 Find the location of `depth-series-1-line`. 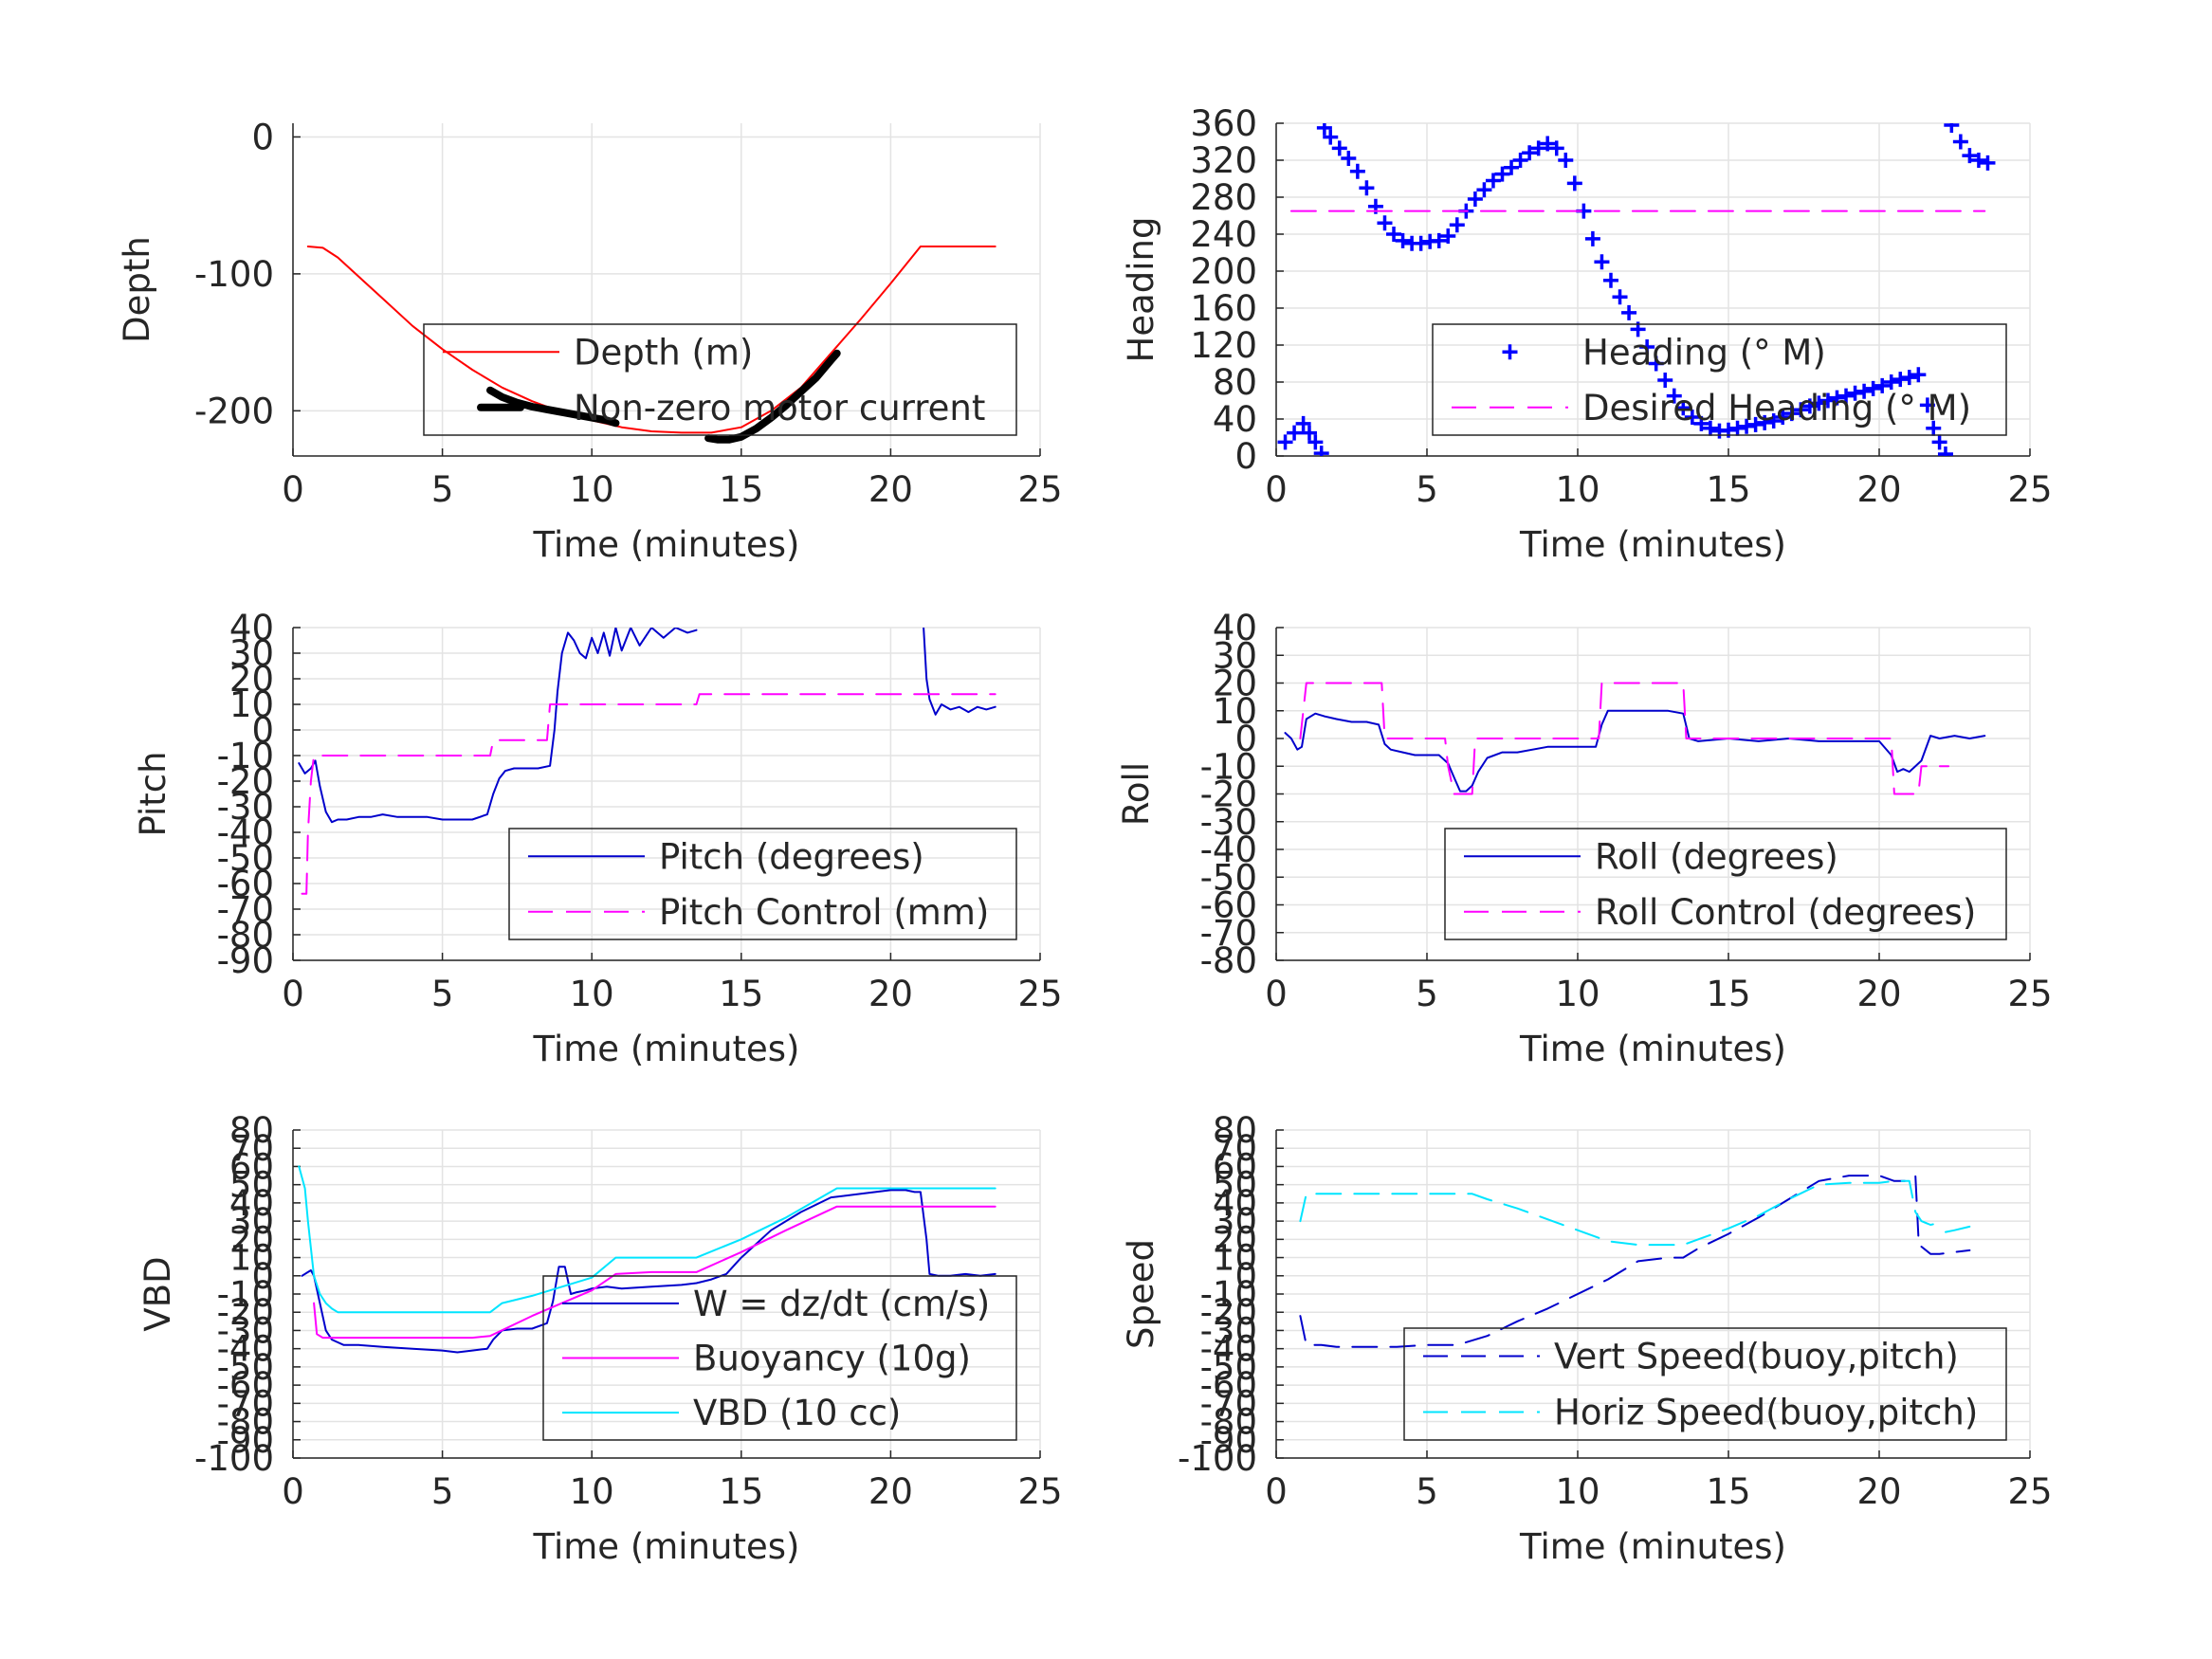

depth-series-1-line is located at coordinates (772, 396).